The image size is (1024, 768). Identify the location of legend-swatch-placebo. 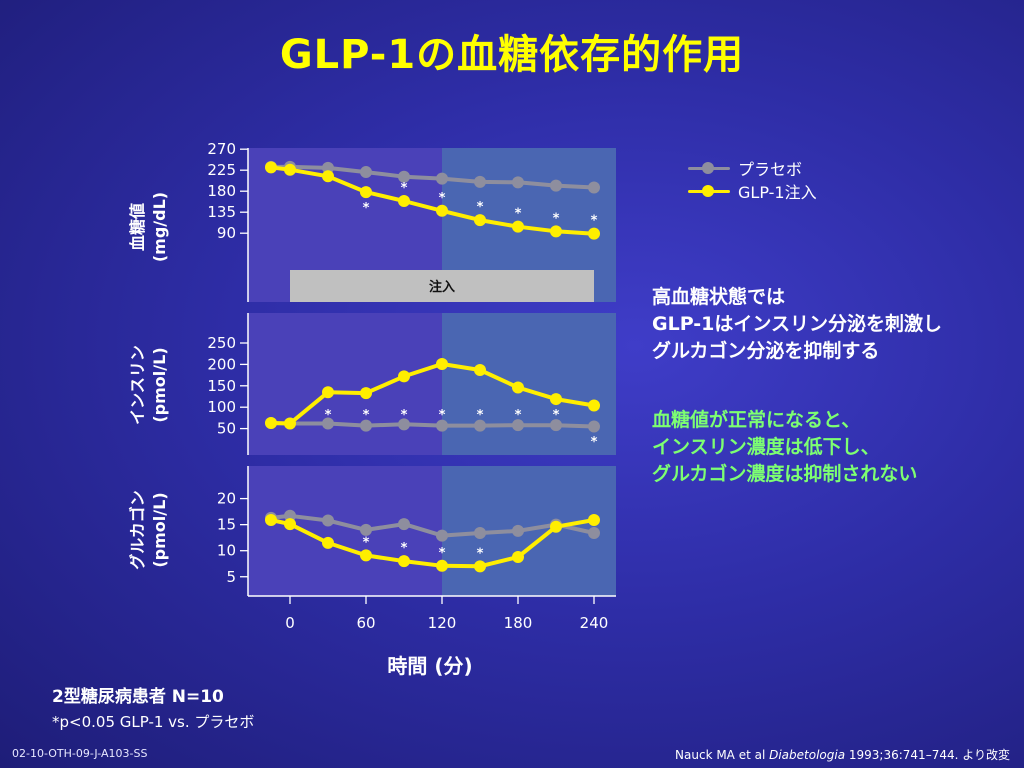
(709, 168).